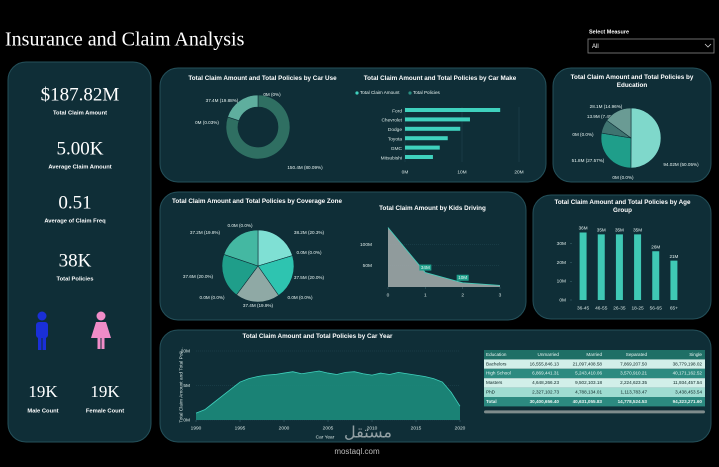  I want to click on y-tick-label: Mitsubishi, so click(391, 158).